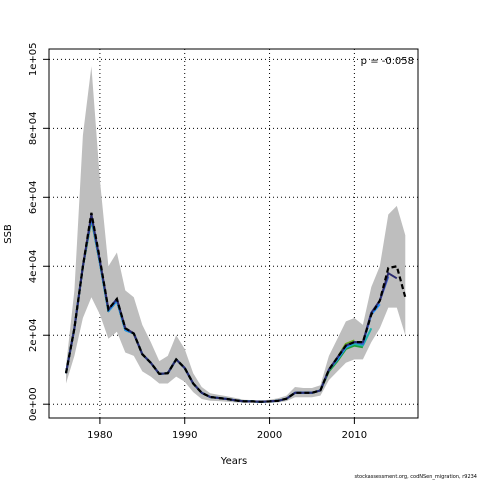 This screenshot has width=480, height=480. Describe the element at coordinates (99, 435) in the screenshot. I see `x-tick-label-0: 1980` at that location.